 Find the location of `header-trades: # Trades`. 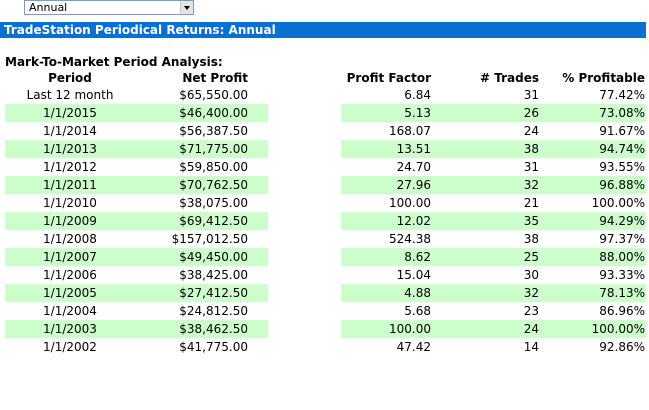

header-trades: # Trades is located at coordinates (509, 78).